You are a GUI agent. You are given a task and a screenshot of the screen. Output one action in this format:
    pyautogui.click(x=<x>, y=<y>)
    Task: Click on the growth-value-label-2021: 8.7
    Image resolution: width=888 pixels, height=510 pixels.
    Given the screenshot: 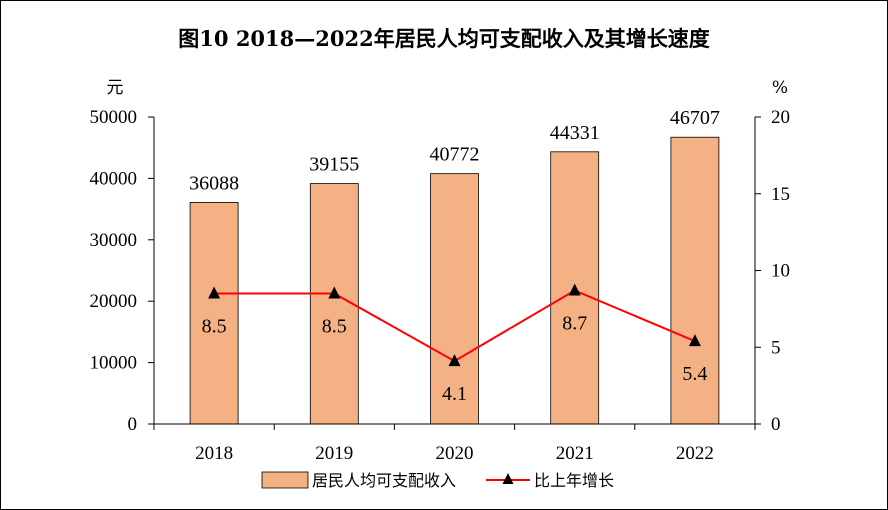 What is the action you would take?
    pyautogui.click(x=574, y=323)
    